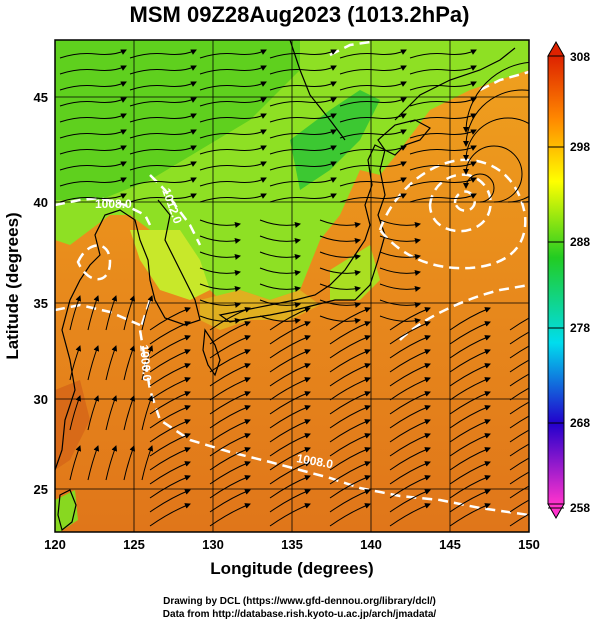  I want to click on colorbar-tick-label: 278, so click(580, 328).